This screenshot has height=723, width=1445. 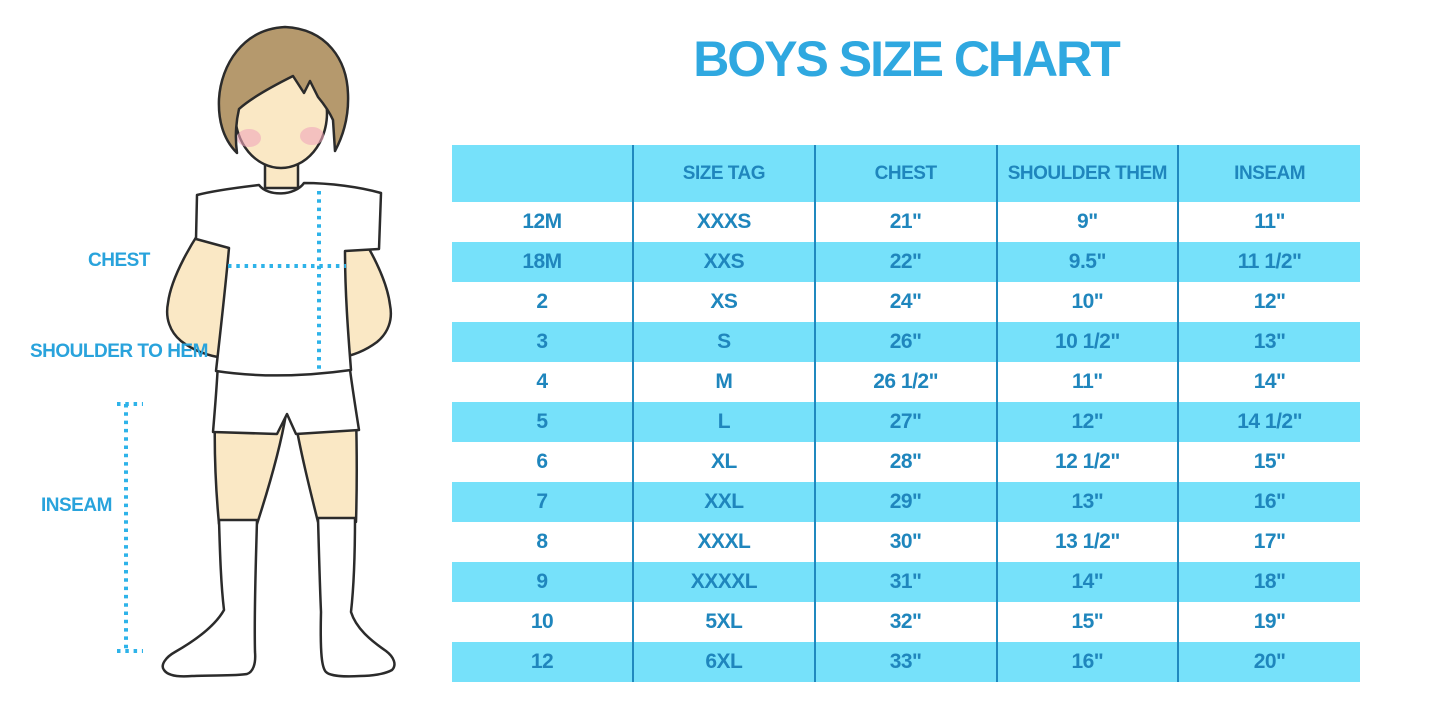 What do you see at coordinates (286, 398) in the screenshot?
I see `boy-shorts` at bounding box center [286, 398].